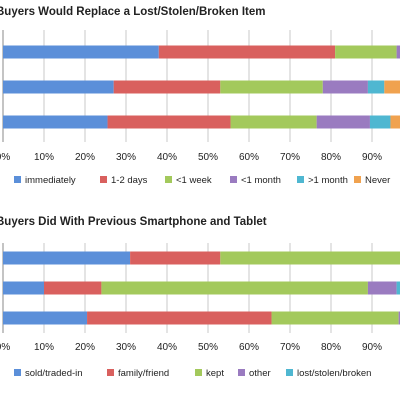 The height and width of the screenshot is (400, 400). Describe the element at coordinates (54, 373) in the screenshot. I see `legend-label: sold/traded-in` at that location.